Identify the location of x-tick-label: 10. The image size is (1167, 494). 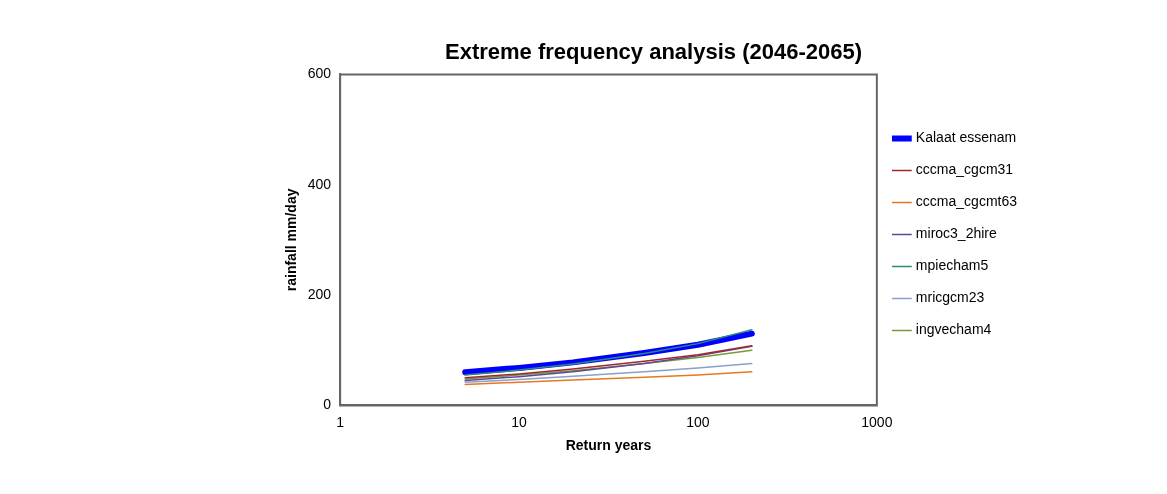
(519, 421).